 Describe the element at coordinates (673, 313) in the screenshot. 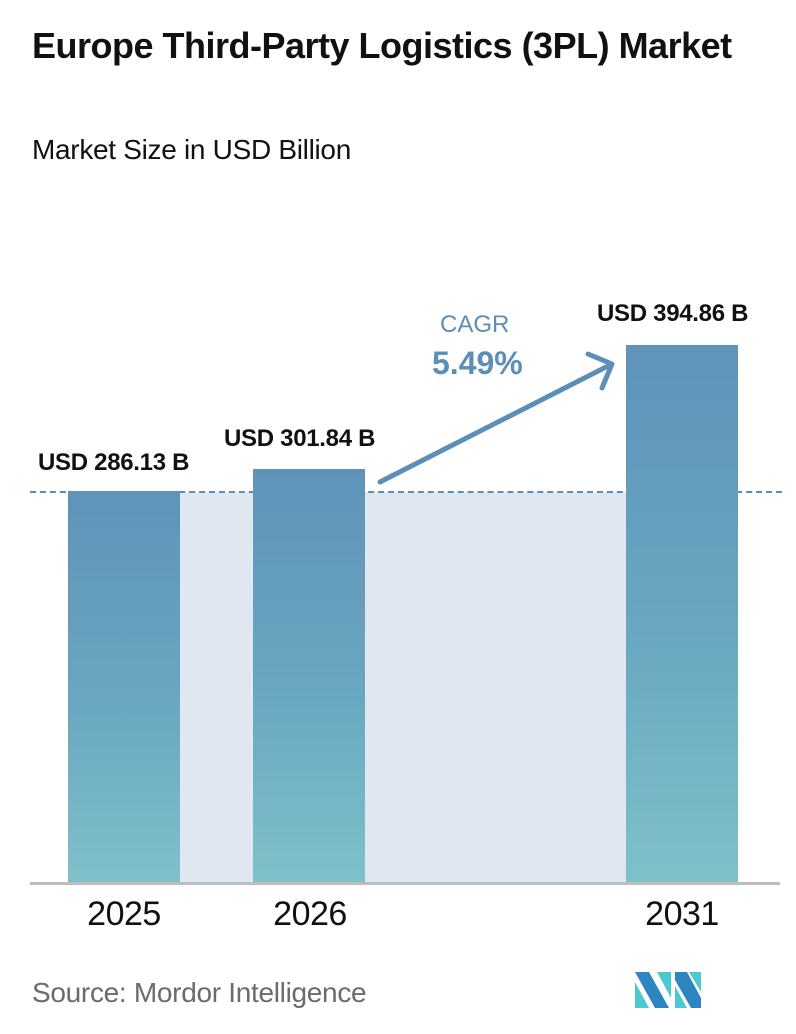

I see `value-label-2031: USD 394.86 B` at that location.